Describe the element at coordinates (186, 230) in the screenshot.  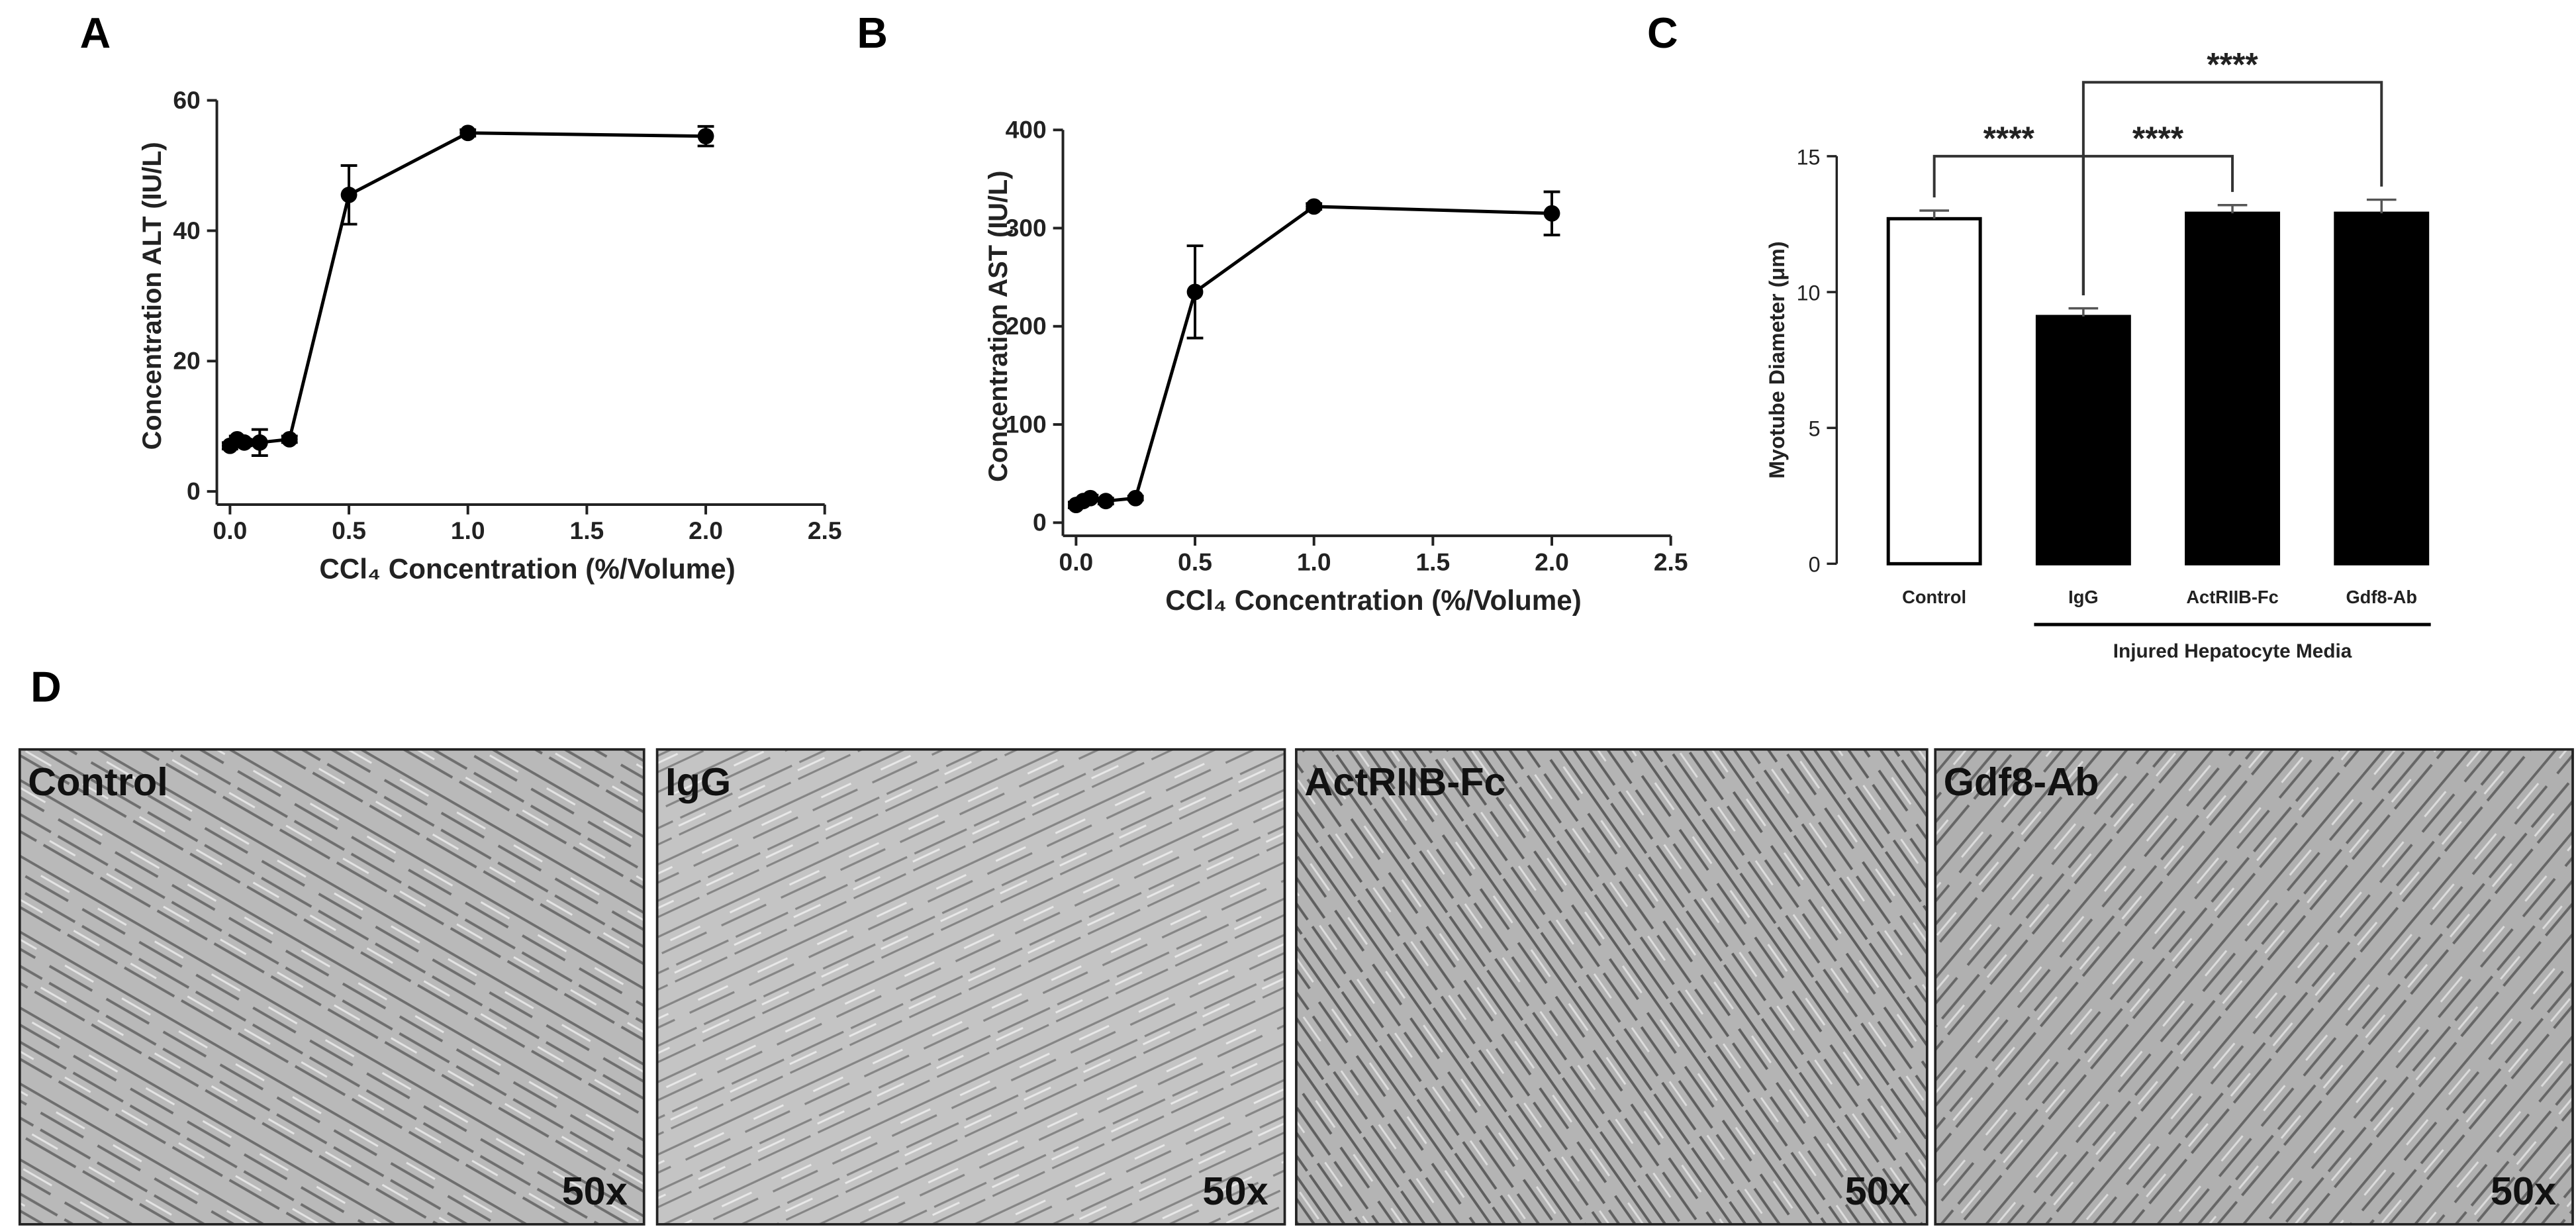
I see `y-tick-label: 40` at that location.